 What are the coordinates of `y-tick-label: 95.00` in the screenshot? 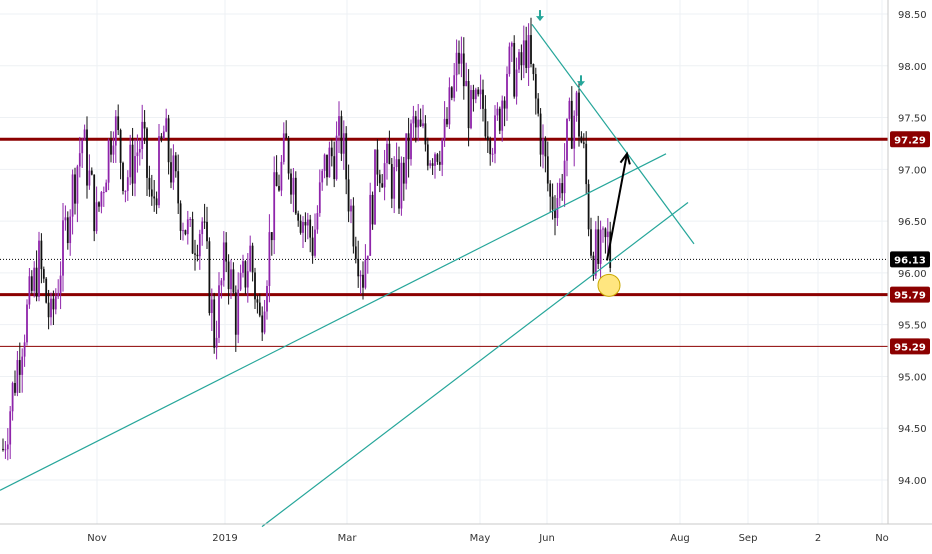 It's located at (912, 377).